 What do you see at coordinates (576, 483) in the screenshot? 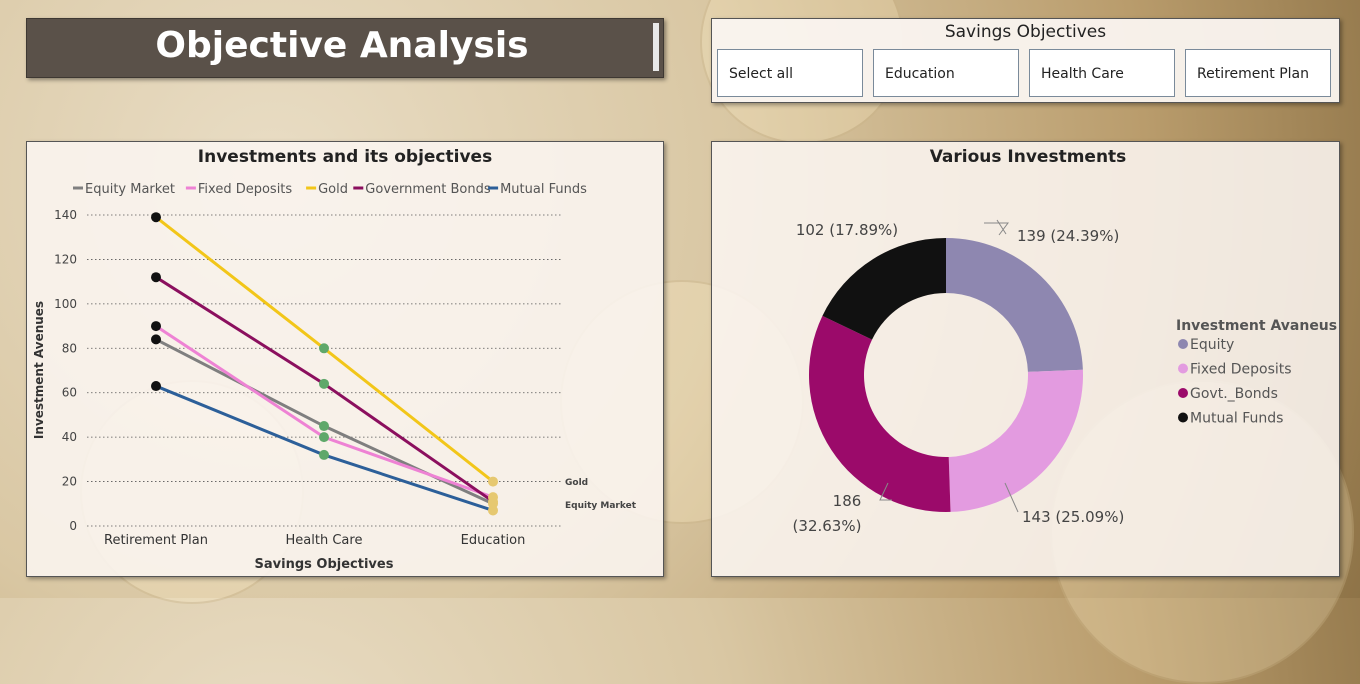
I see `series-end-label-gold: Gold` at bounding box center [576, 483].